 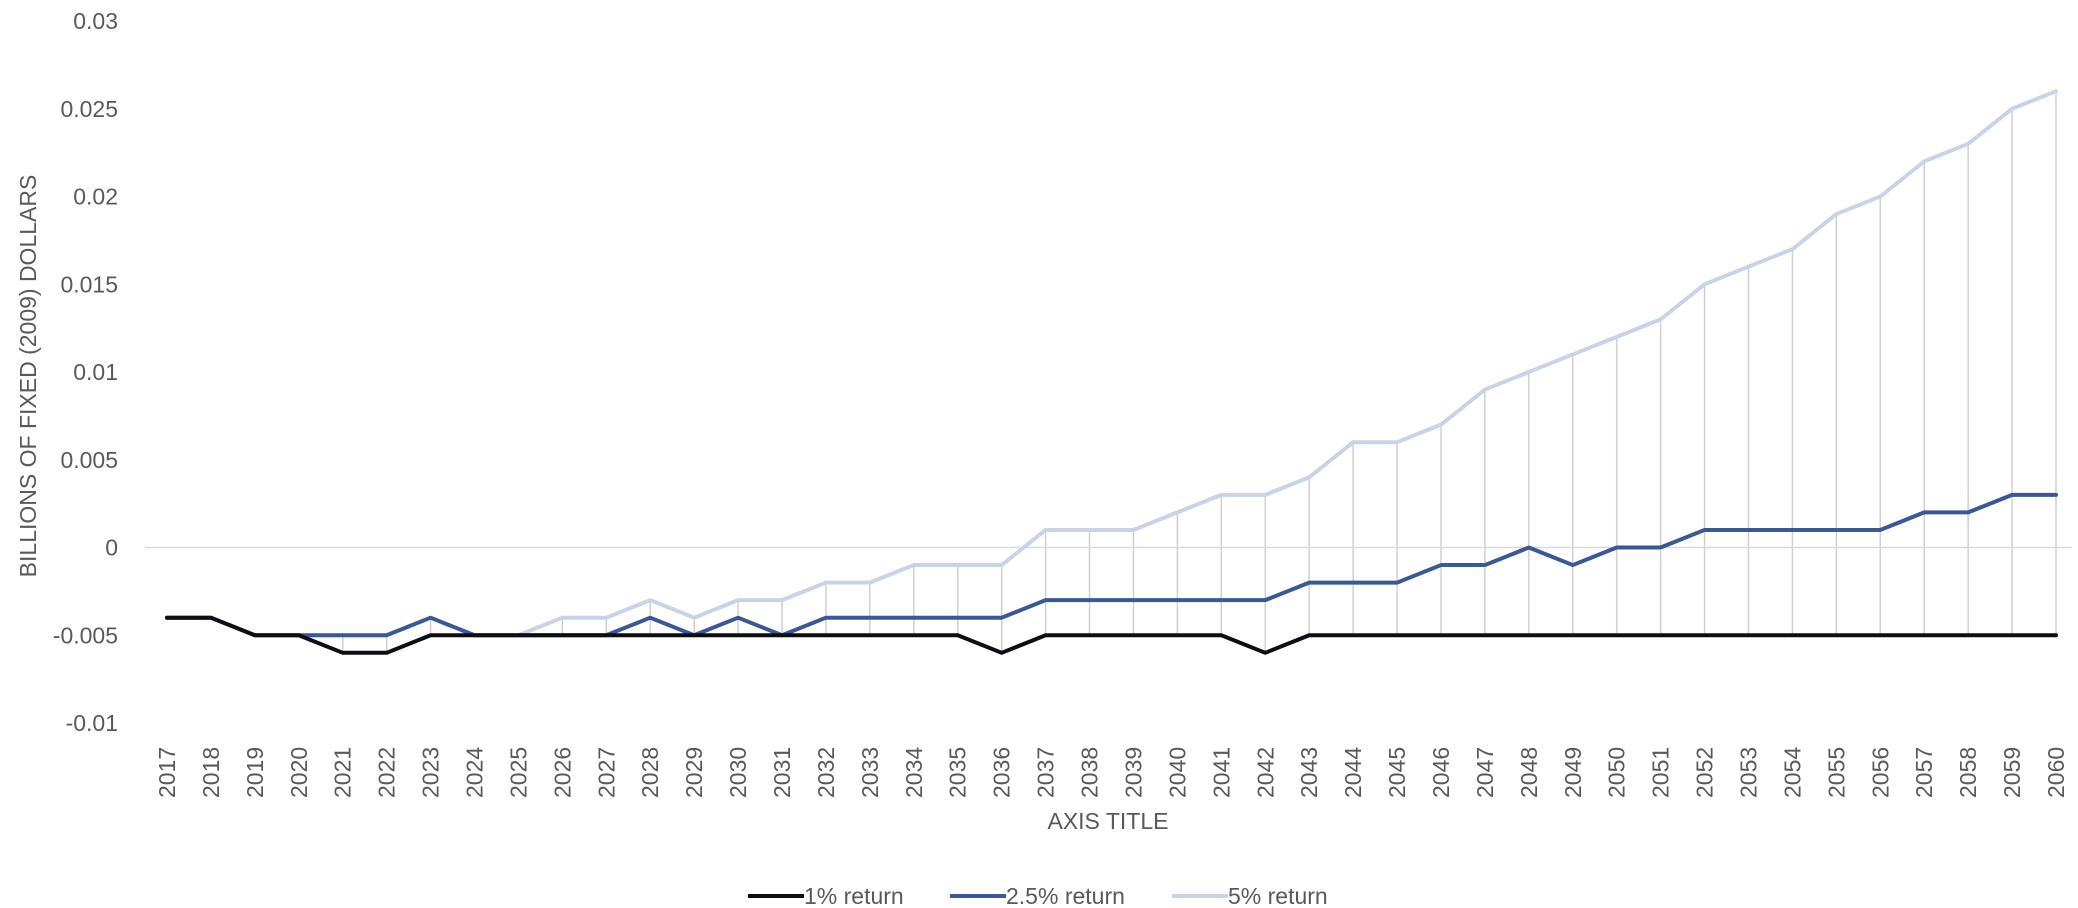 What do you see at coordinates (870, 772) in the screenshot?
I see `x-tick-label: 2033` at bounding box center [870, 772].